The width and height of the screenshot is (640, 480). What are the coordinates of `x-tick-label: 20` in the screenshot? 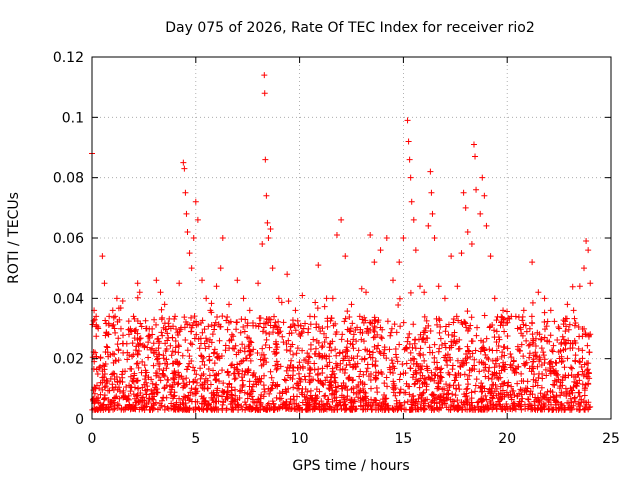 It's located at (507, 439).